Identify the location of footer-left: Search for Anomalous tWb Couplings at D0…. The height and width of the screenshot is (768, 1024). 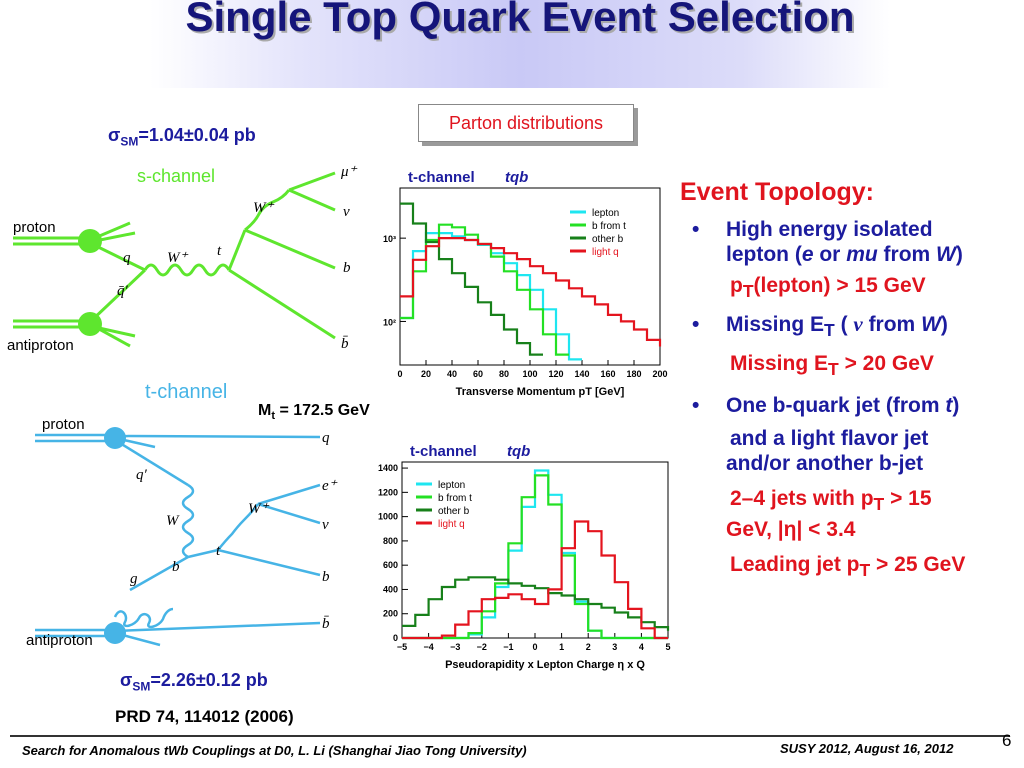
(274, 750).